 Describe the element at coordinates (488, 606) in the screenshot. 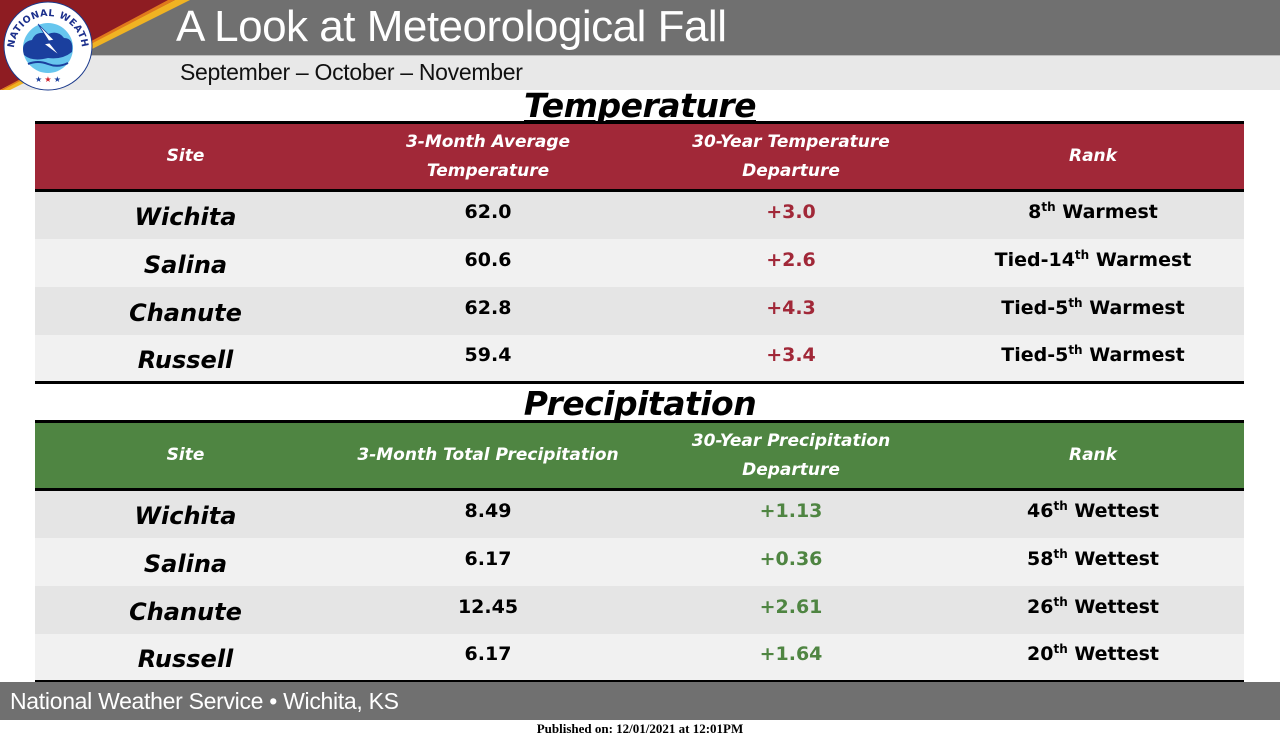

I see `total-precipitation: 12.45` at that location.